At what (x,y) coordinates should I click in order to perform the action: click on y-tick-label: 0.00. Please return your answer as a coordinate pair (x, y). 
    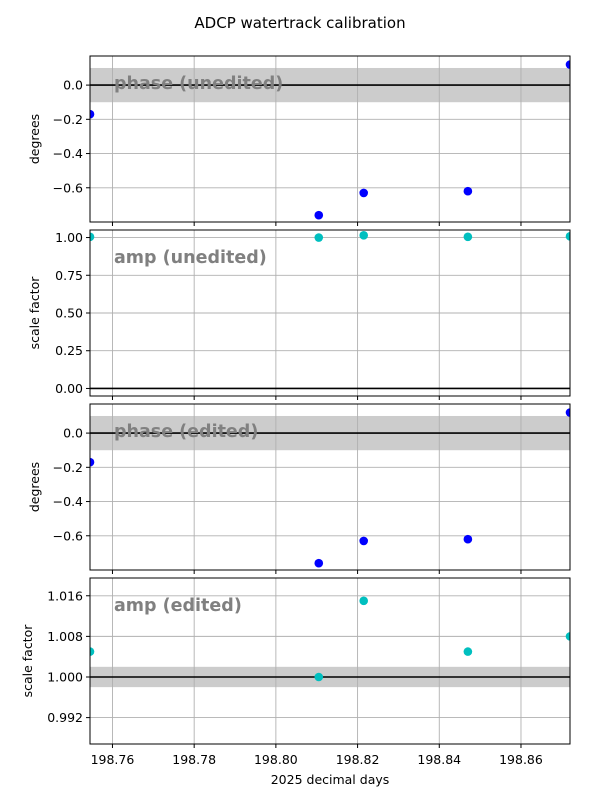
    Looking at the image, I should click on (69, 388).